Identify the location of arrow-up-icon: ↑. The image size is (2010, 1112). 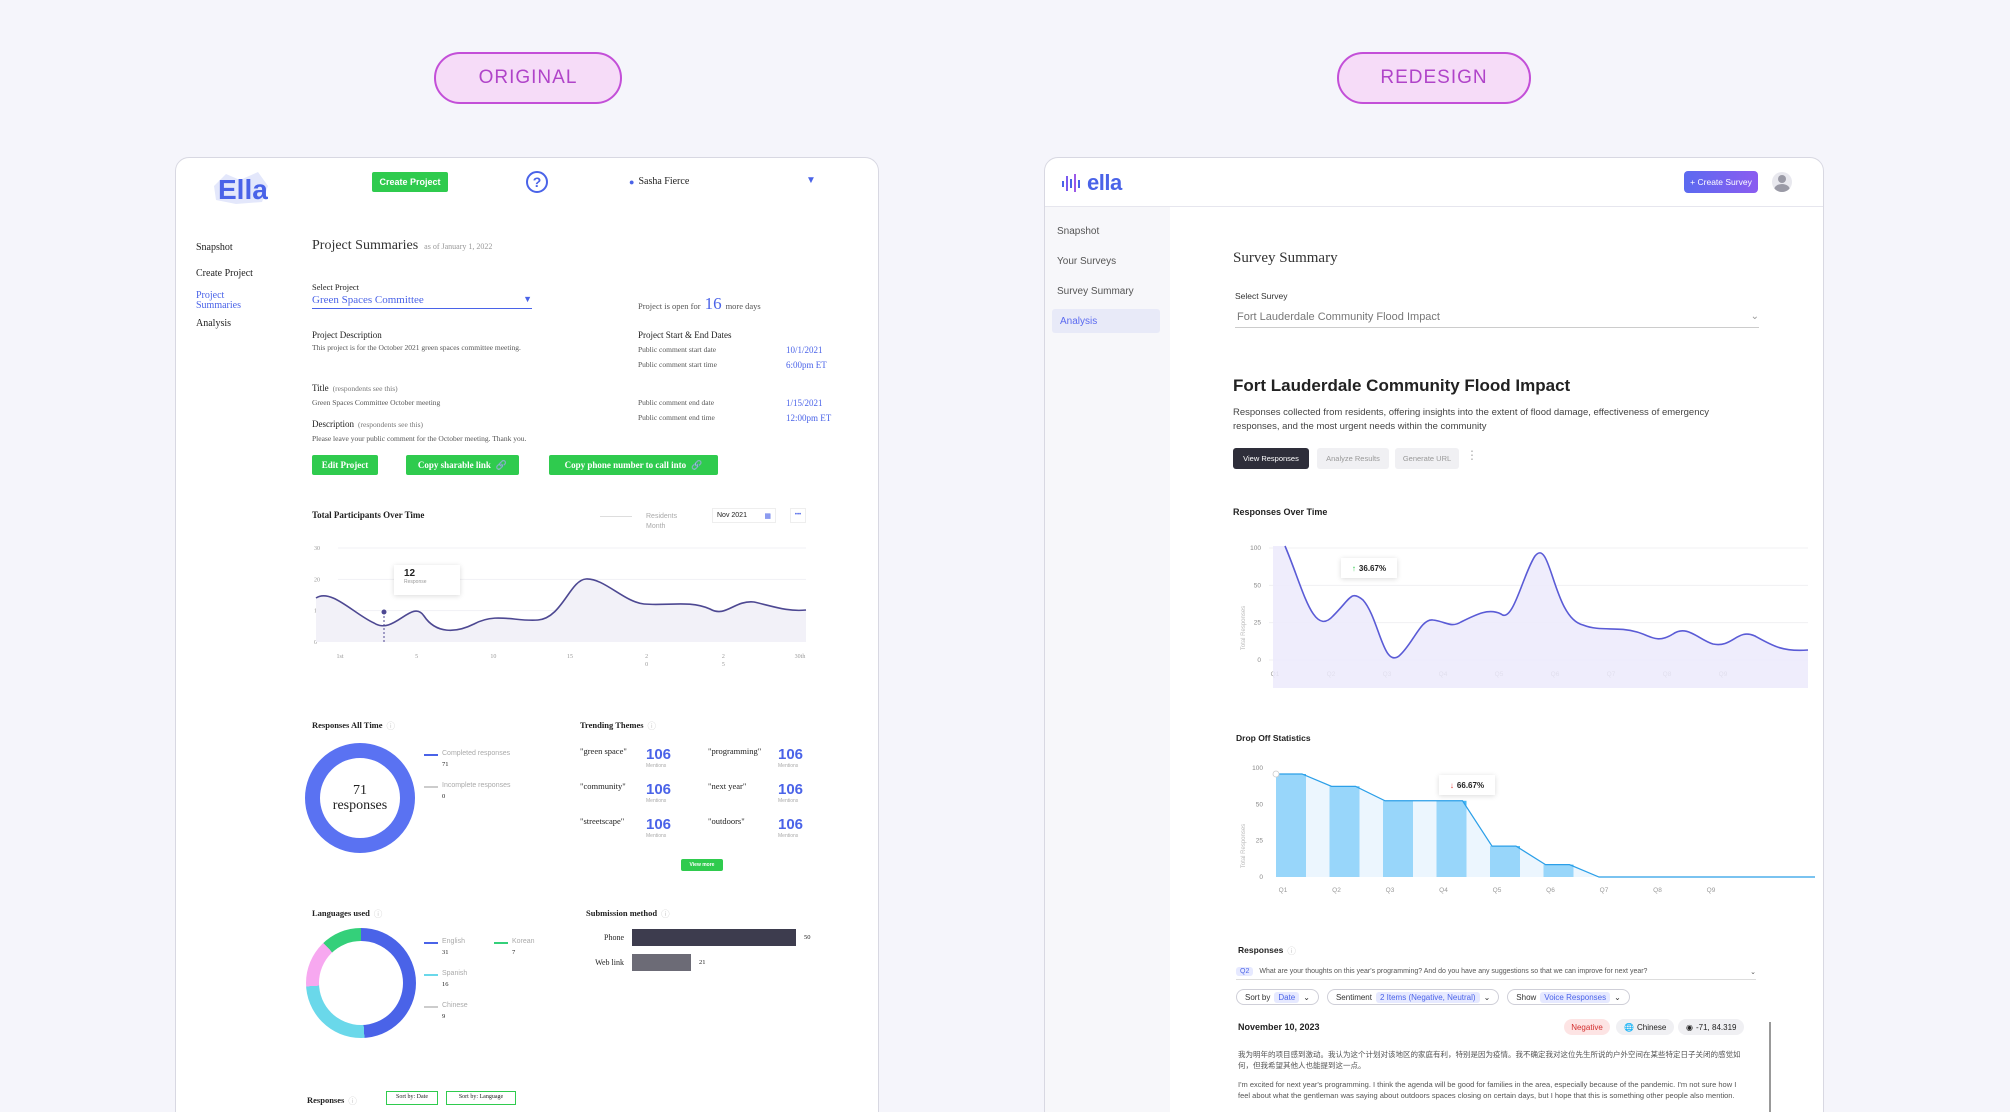
(1353, 568).